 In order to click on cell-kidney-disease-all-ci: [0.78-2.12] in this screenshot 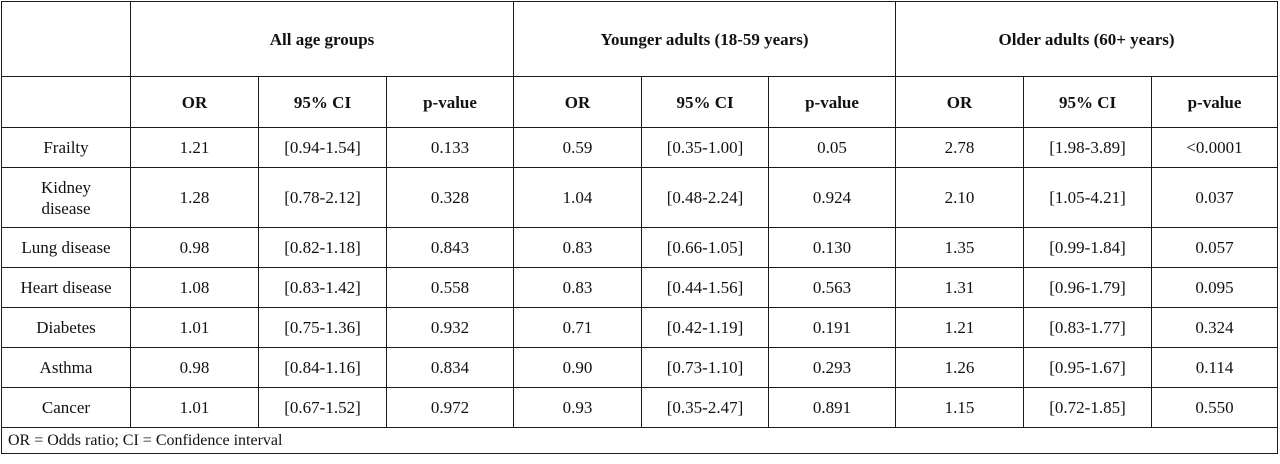, I will do `click(322, 197)`.